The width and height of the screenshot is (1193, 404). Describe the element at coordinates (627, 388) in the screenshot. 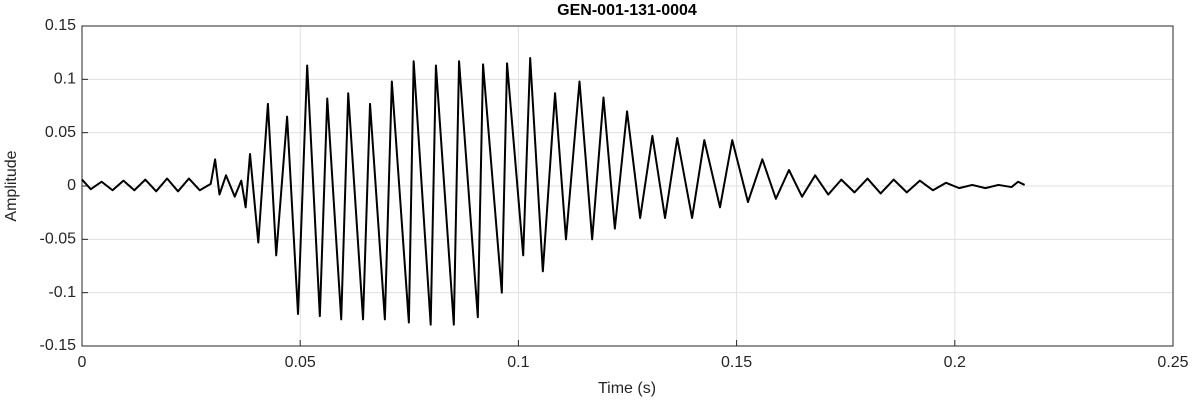

I see `x-axis-label: Time (s)` at that location.